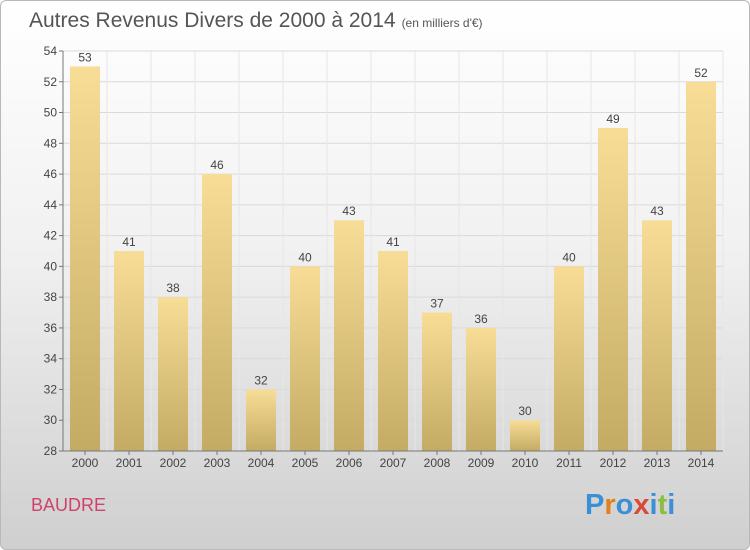  Describe the element at coordinates (525, 411) in the screenshot. I see `data-label: 30` at that location.